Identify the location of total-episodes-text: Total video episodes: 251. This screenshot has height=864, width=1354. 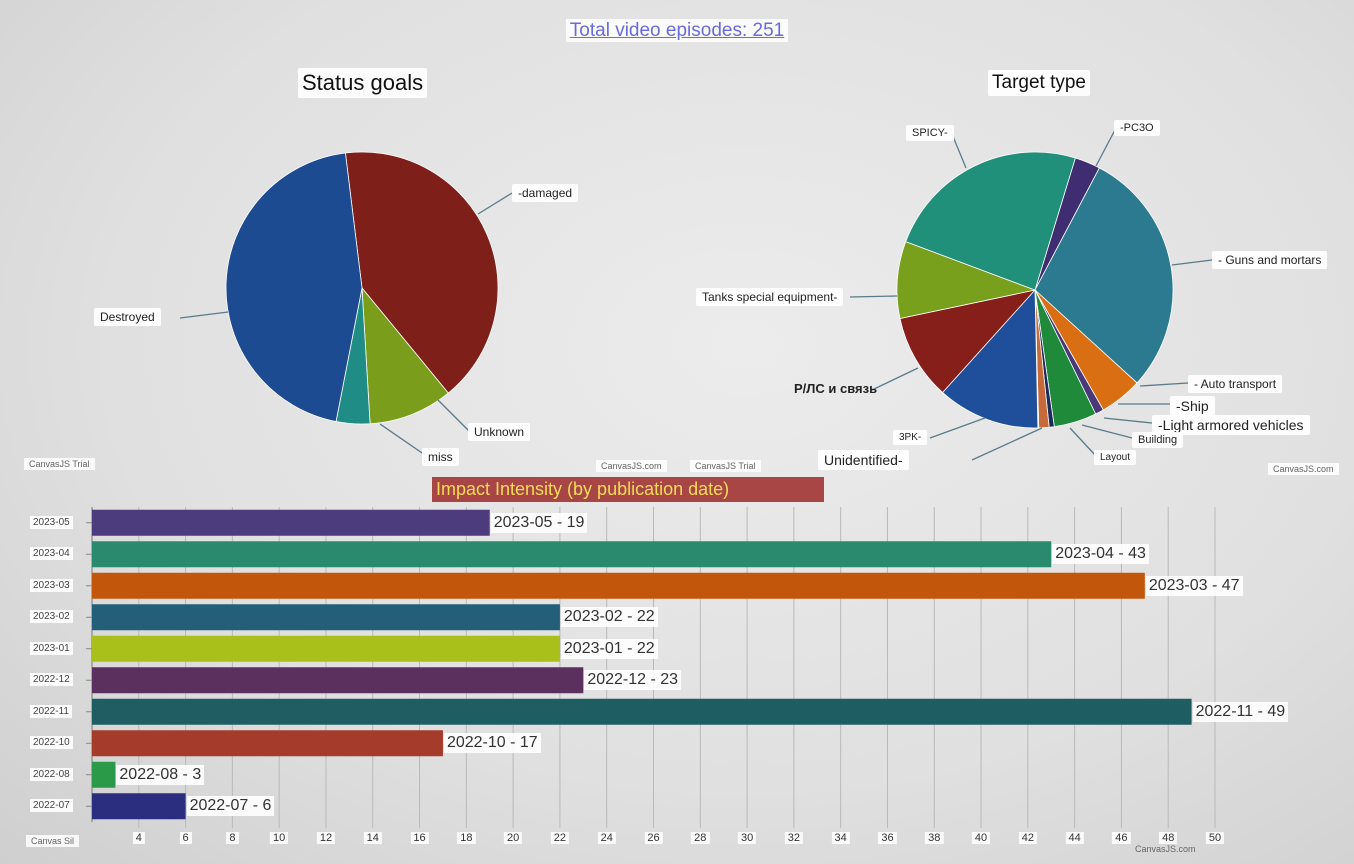
(677, 30).